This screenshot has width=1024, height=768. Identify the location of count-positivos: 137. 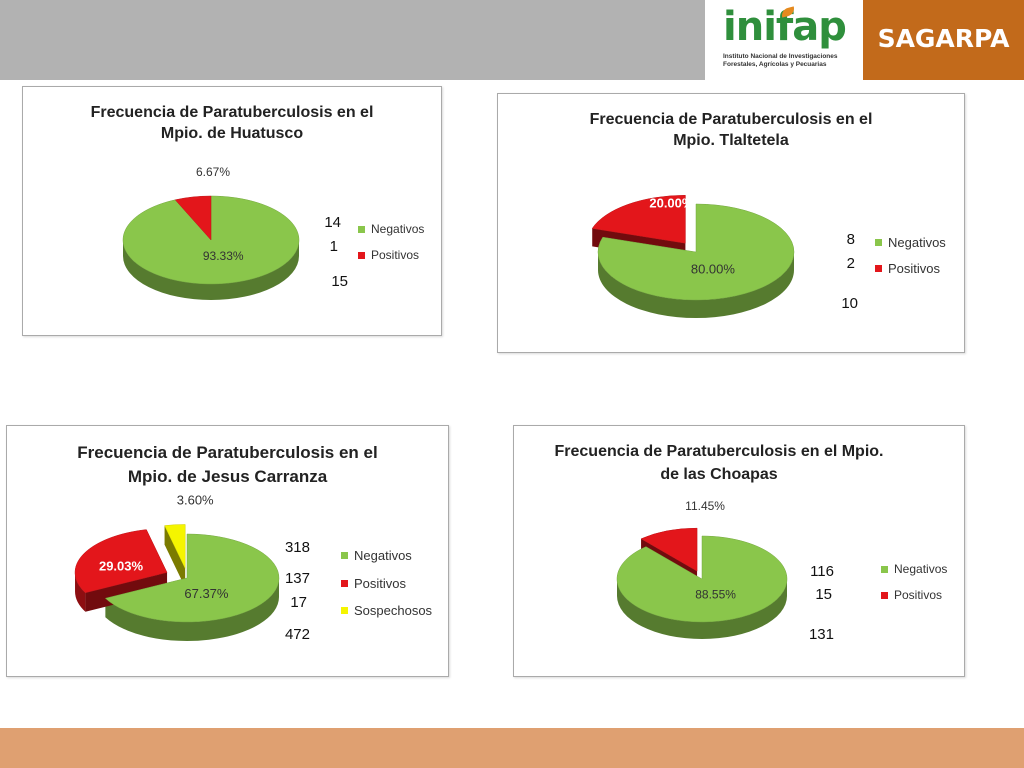
(297, 578).